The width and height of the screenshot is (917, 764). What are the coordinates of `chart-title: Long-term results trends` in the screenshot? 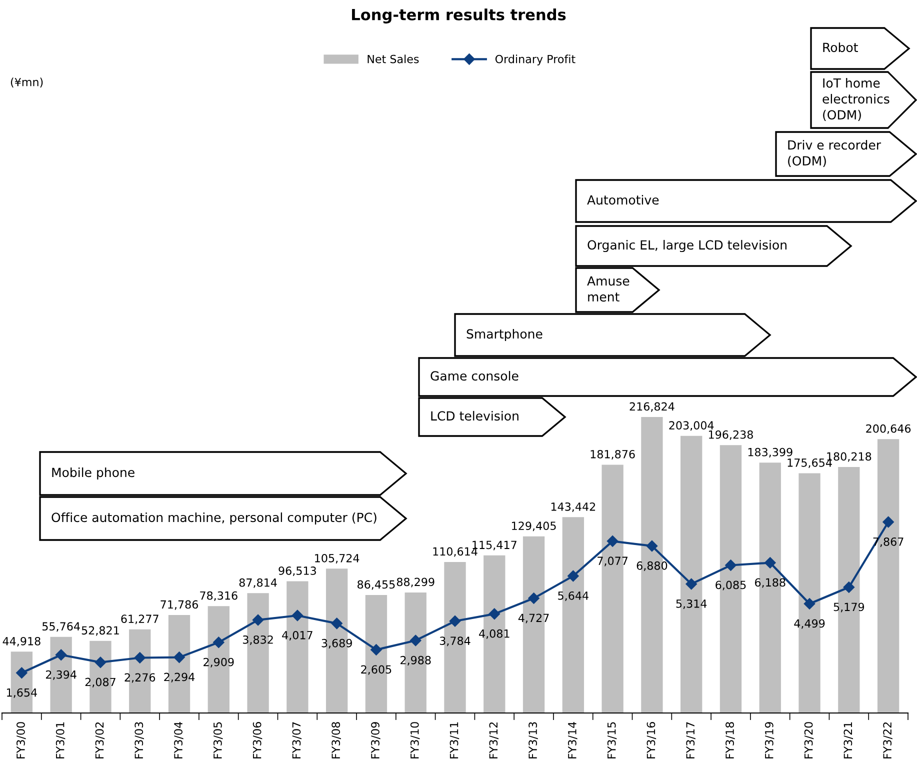 It's located at (459, 16).